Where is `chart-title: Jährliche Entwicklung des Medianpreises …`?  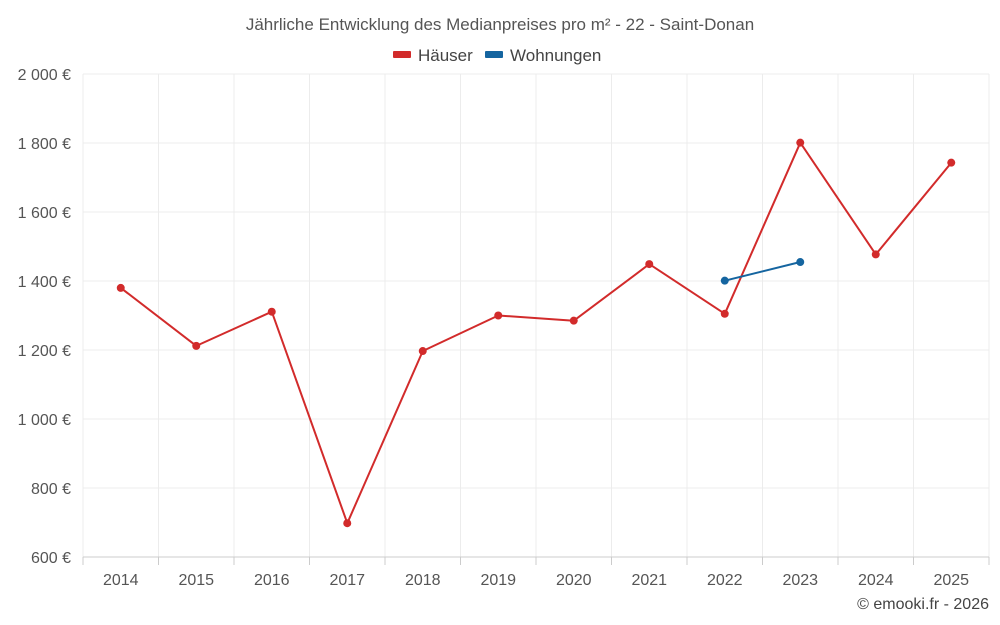 chart-title: Jährliche Entwicklung des Medianpreises … is located at coordinates (500, 24).